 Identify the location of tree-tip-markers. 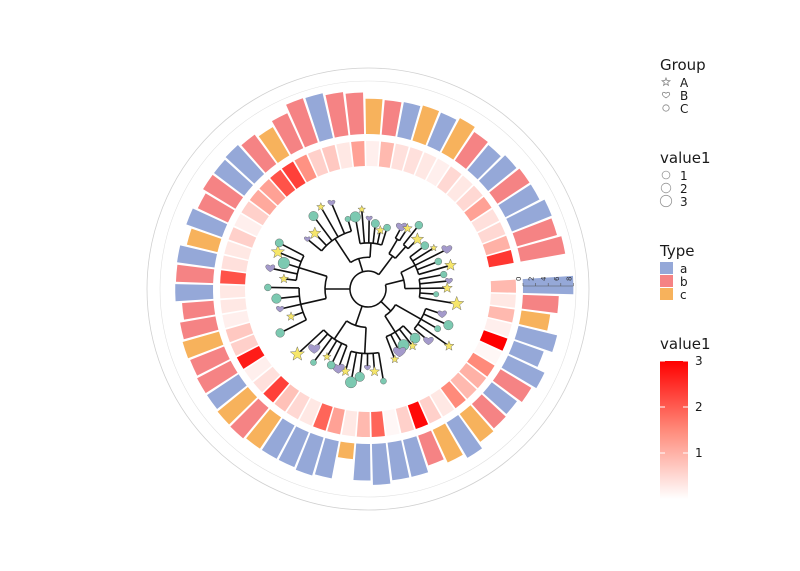
(364, 294).